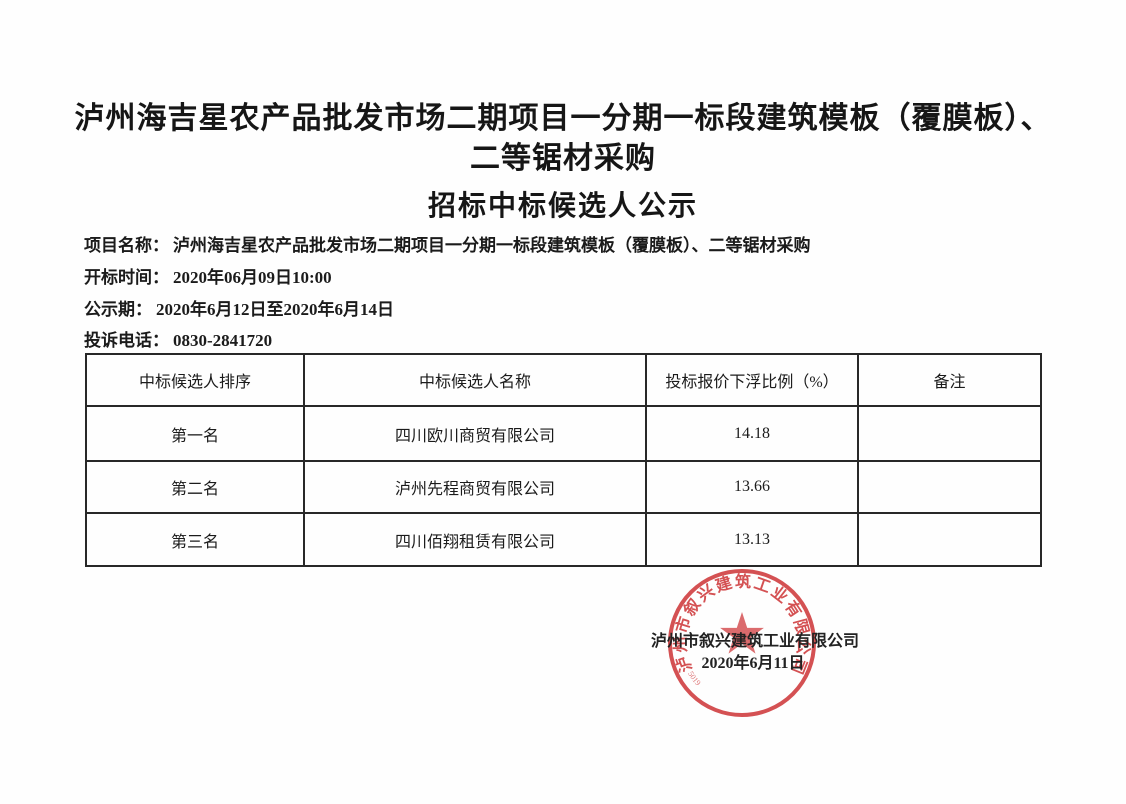 This screenshot has width=1126, height=804. I want to click on signature-company: 泸州市叙兴建筑工业有限公司, so click(754, 641).